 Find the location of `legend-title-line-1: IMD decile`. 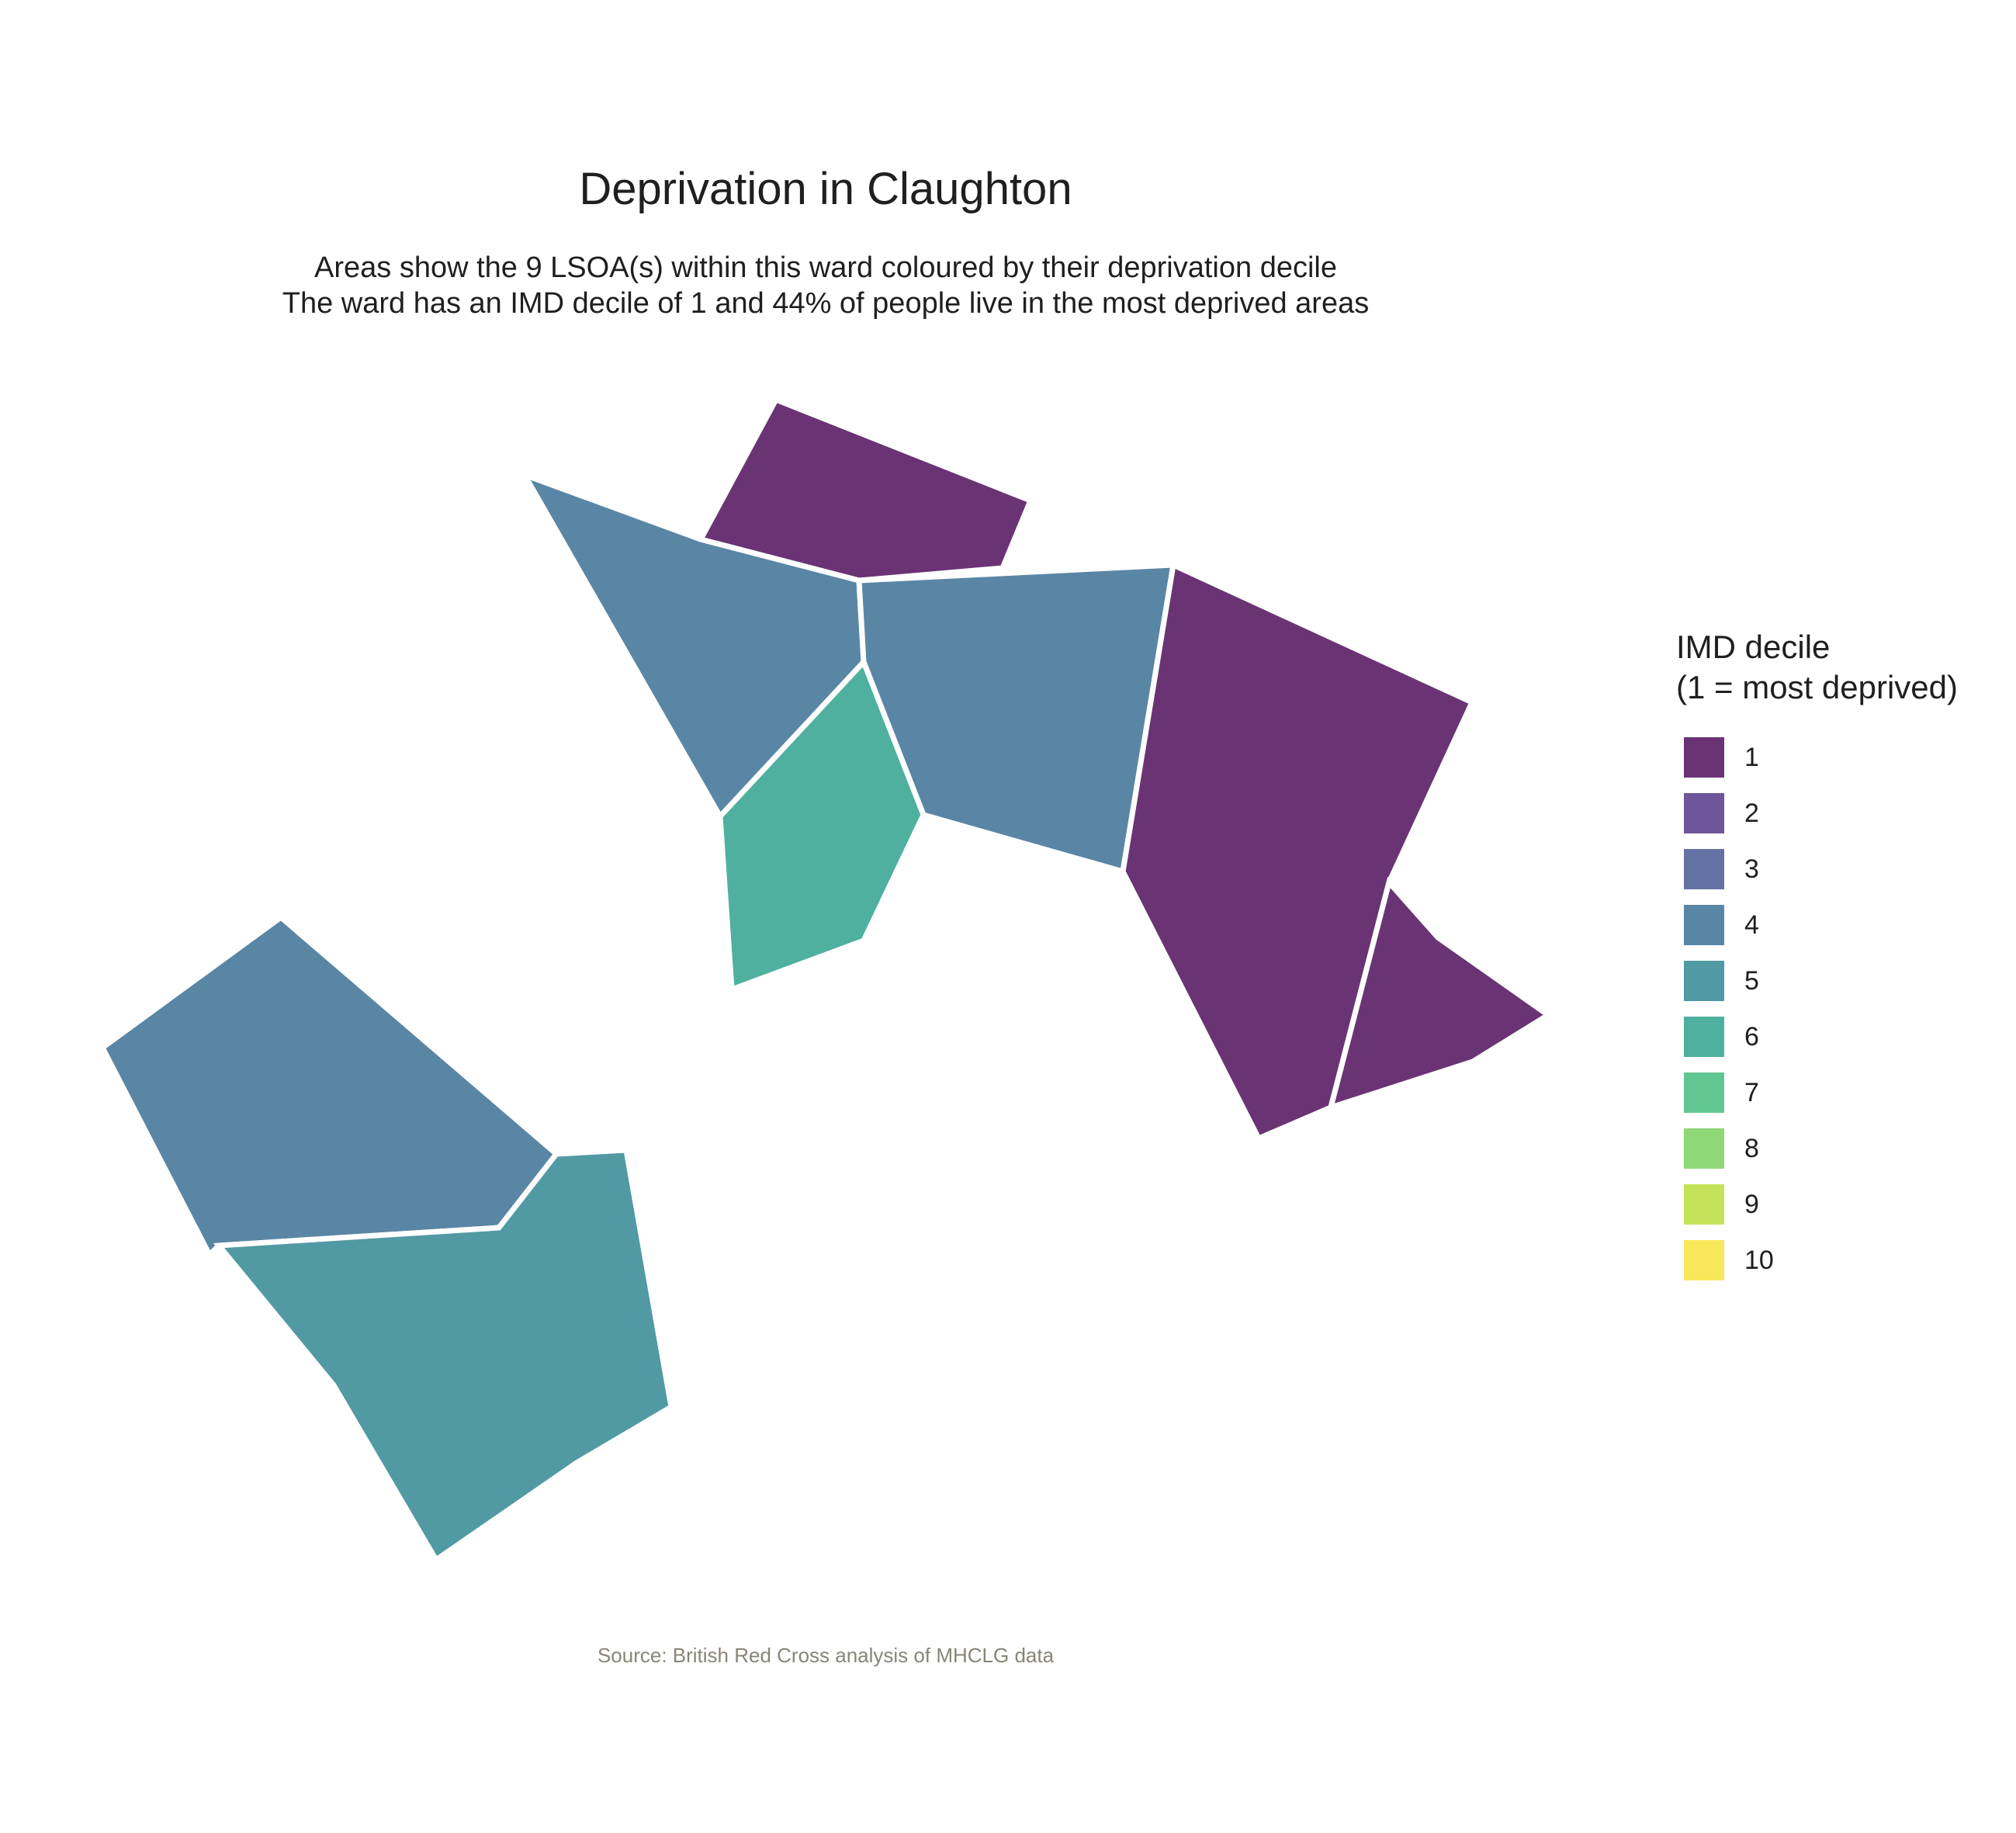

legend-title-line-1: IMD decile is located at coordinates (1753, 647).